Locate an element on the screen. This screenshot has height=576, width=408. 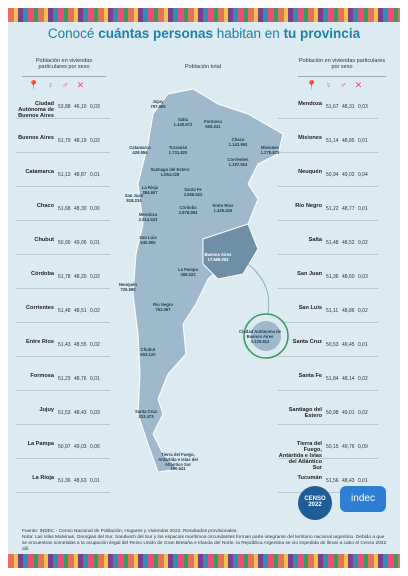
map-label-value: 1.278.873 is located at coordinates (270, 152).